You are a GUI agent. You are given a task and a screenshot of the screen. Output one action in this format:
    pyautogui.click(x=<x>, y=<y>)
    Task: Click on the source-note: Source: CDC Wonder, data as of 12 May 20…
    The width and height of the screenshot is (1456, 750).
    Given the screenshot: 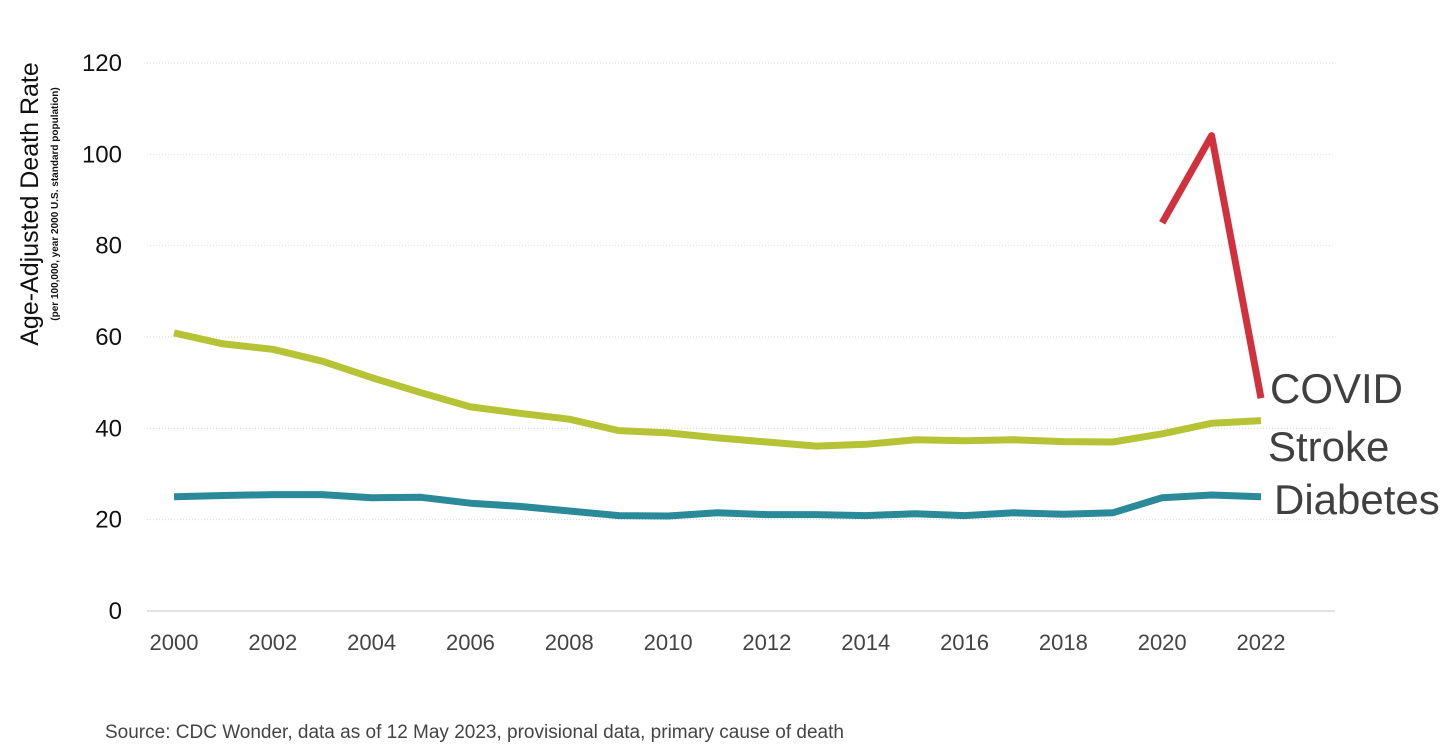 What is the action you would take?
    pyautogui.click(x=474, y=732)
    